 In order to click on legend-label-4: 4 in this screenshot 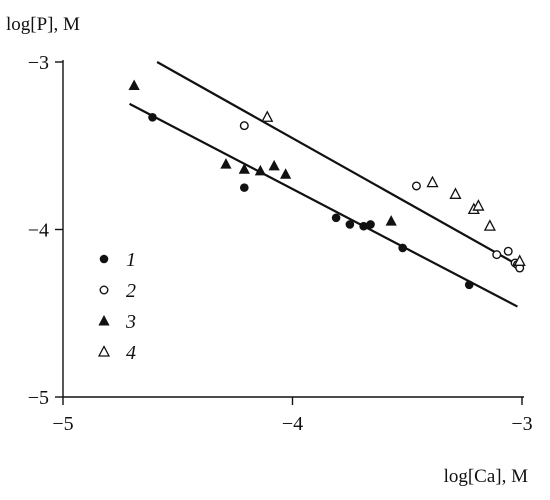, I will do `click(131, 353)`.